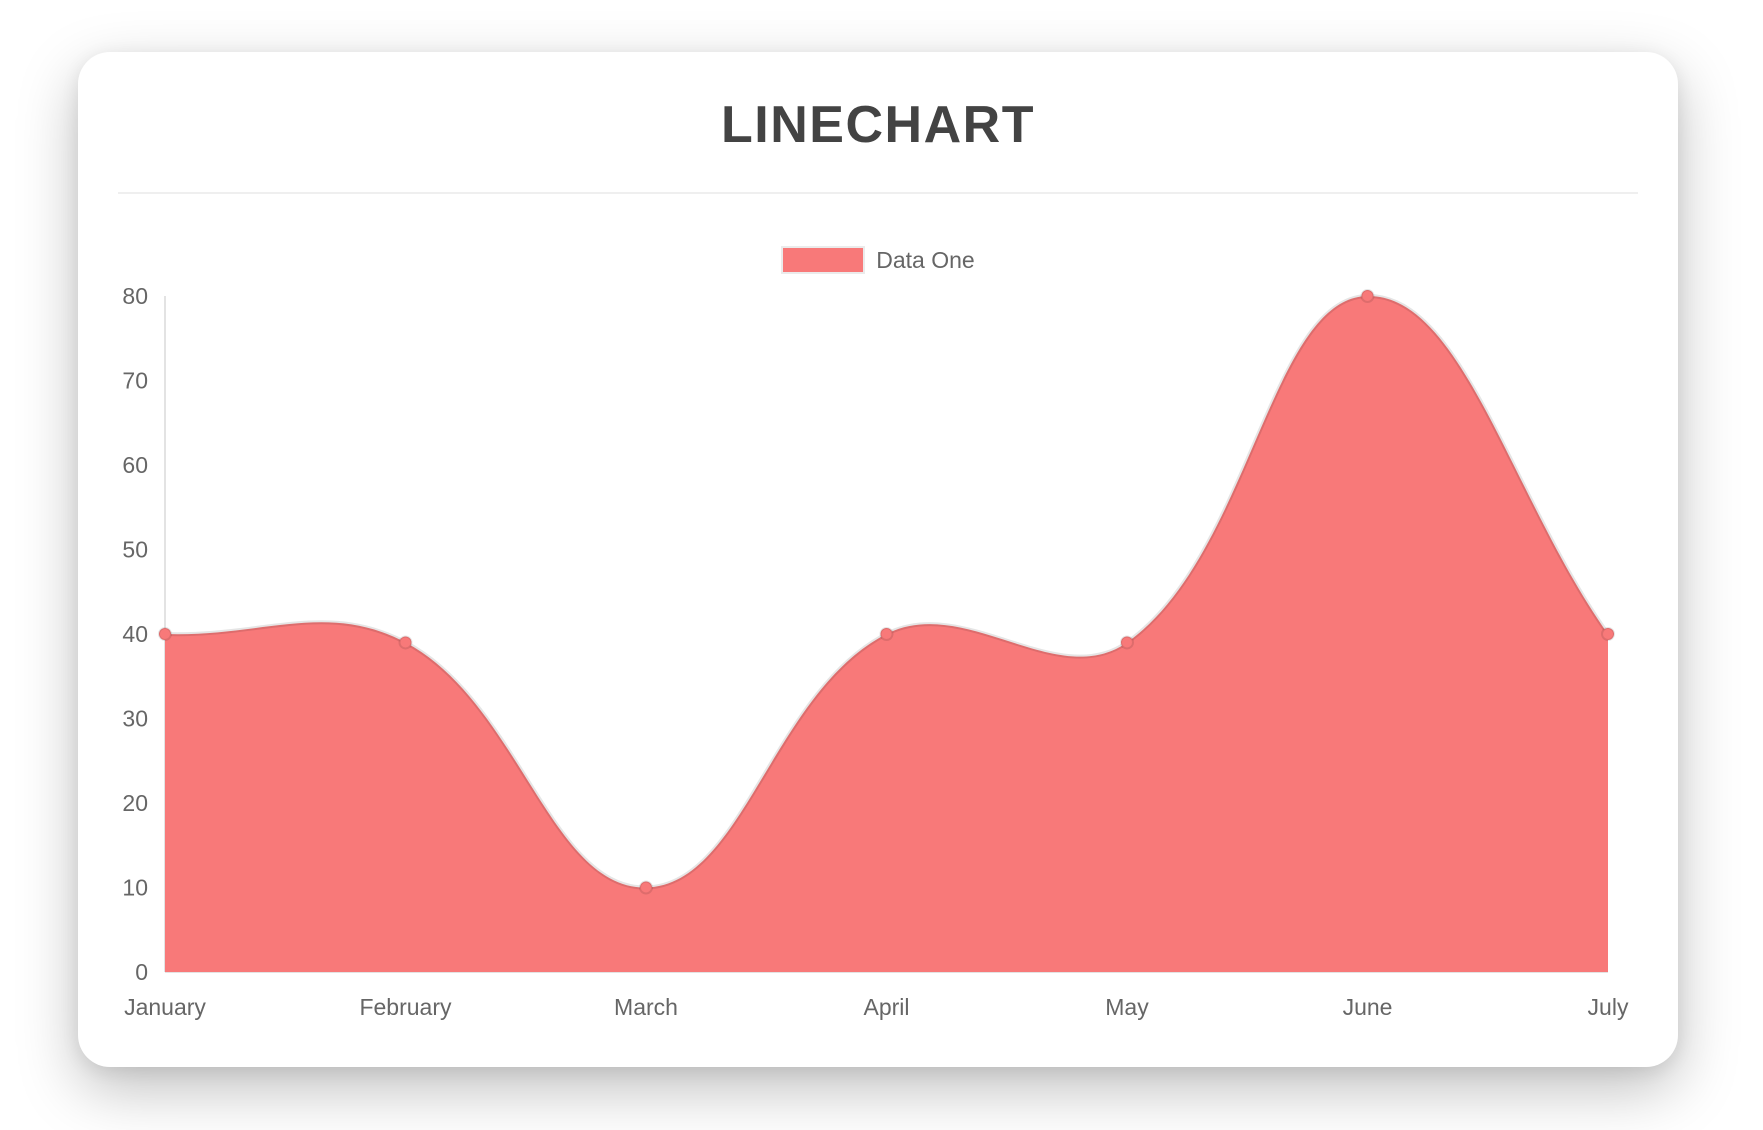 The height and width of the screenshot is (1130, 1763). What do you see at coordinates (1367, 296) in the screenshot?
I see `data-point-june` at bounding box center [1367, 296].